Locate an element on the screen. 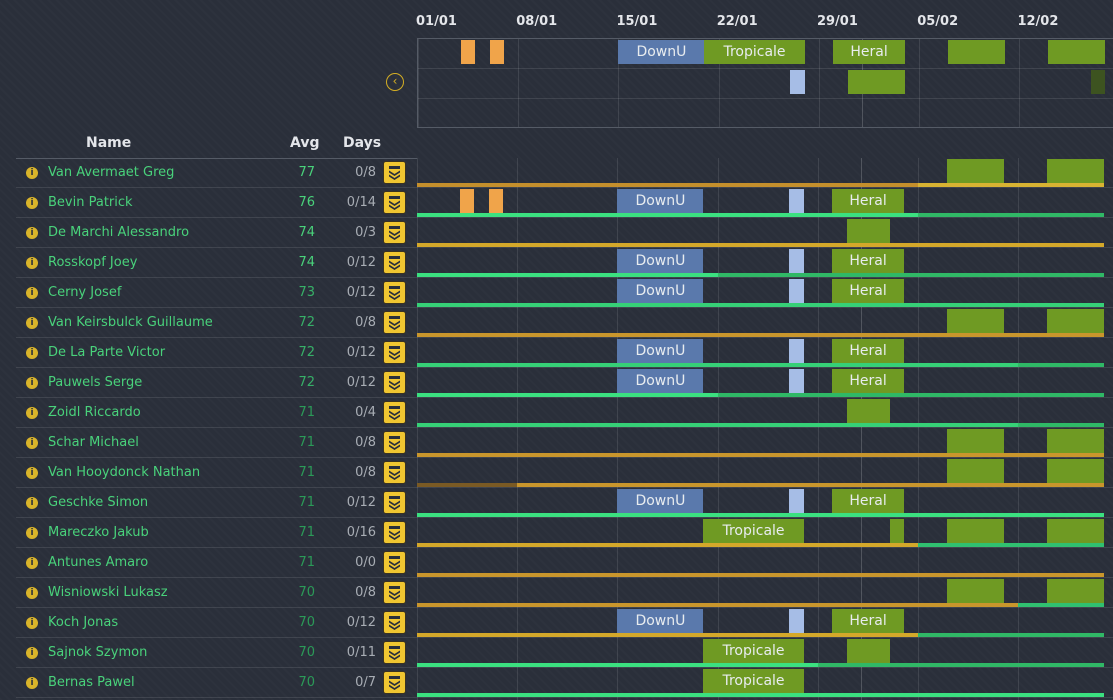 This screenshot has height=700, width=1113. rider-row: i Koch Jonas 70 0/12 DownU Heral is located at coordinates (556, 623).